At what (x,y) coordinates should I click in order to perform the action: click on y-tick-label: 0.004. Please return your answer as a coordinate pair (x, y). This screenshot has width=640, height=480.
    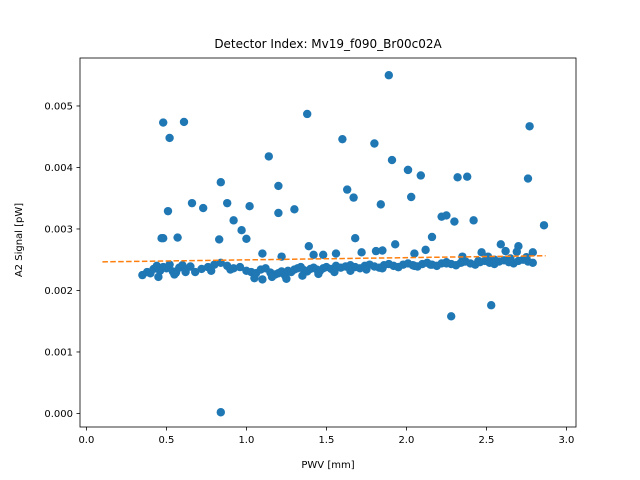
    Looking at the image, I should click on (58, 168).